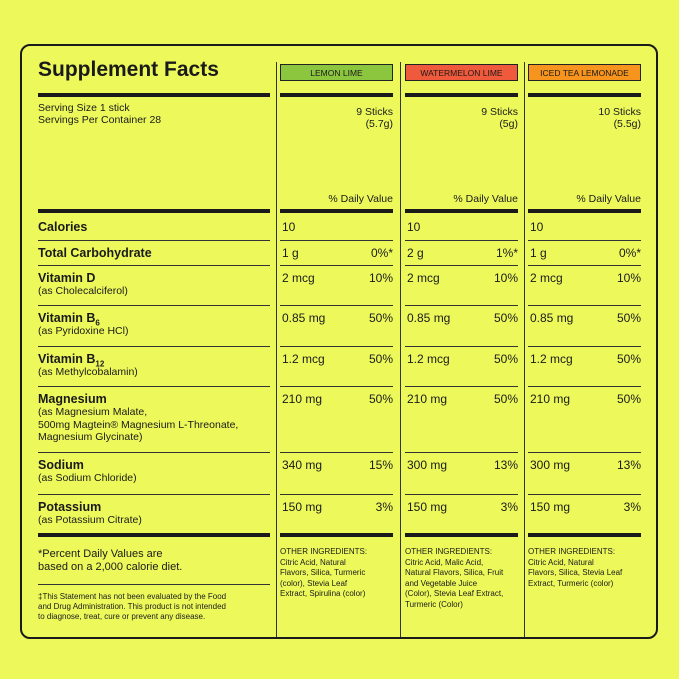 The width and height of the screenshot is (679, 679). What do you see at coordinates (67, 278) in the screenshot?
I see `nutrient: Vitamin D` at bounding box center [67, 278].